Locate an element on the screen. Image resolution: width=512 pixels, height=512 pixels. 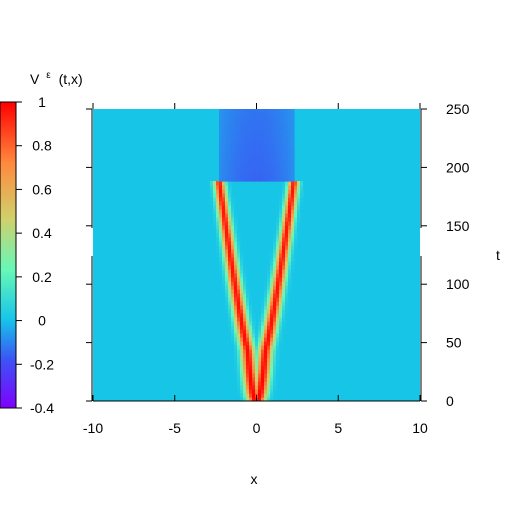
x-tick-label: 0 is located at coordinates (257, 428).